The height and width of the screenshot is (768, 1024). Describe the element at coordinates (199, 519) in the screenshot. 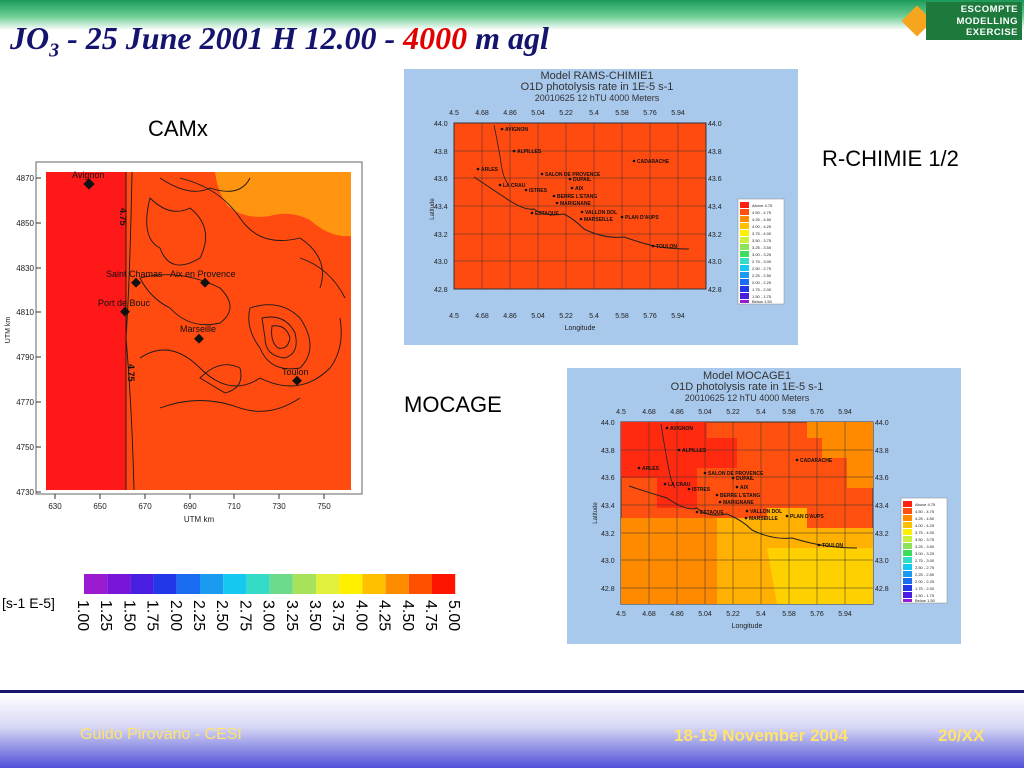

I see `x-axis-label: UTM km` at that location.